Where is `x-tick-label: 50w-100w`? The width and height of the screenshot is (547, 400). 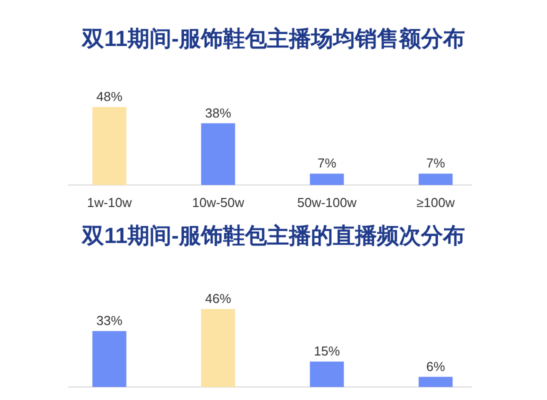
x-tick-label: 50w-100w is located at coordinates (327, 202).